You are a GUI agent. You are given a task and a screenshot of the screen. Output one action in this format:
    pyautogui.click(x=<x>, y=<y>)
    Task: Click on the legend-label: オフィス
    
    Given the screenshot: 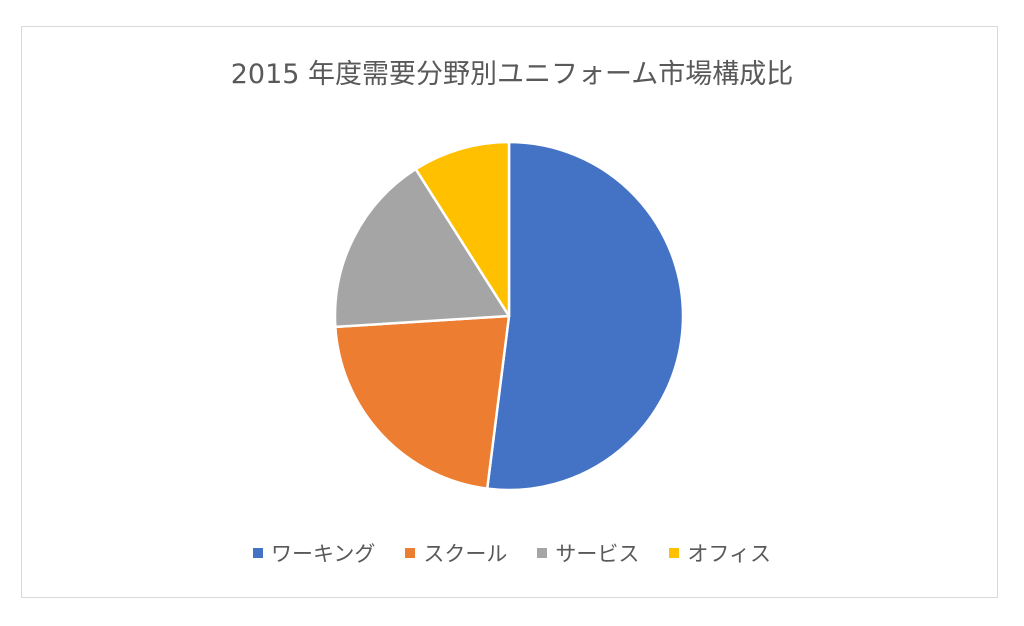 What is the action you would take?
    pyautogui.click(x=729, y=554)
    